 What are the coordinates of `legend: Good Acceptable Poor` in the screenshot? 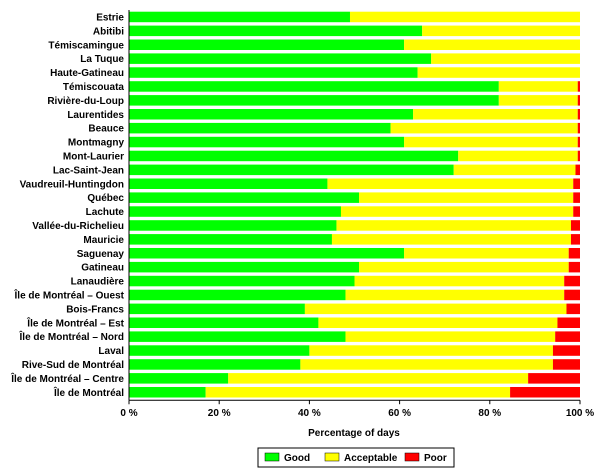 It's located at (356, 457).